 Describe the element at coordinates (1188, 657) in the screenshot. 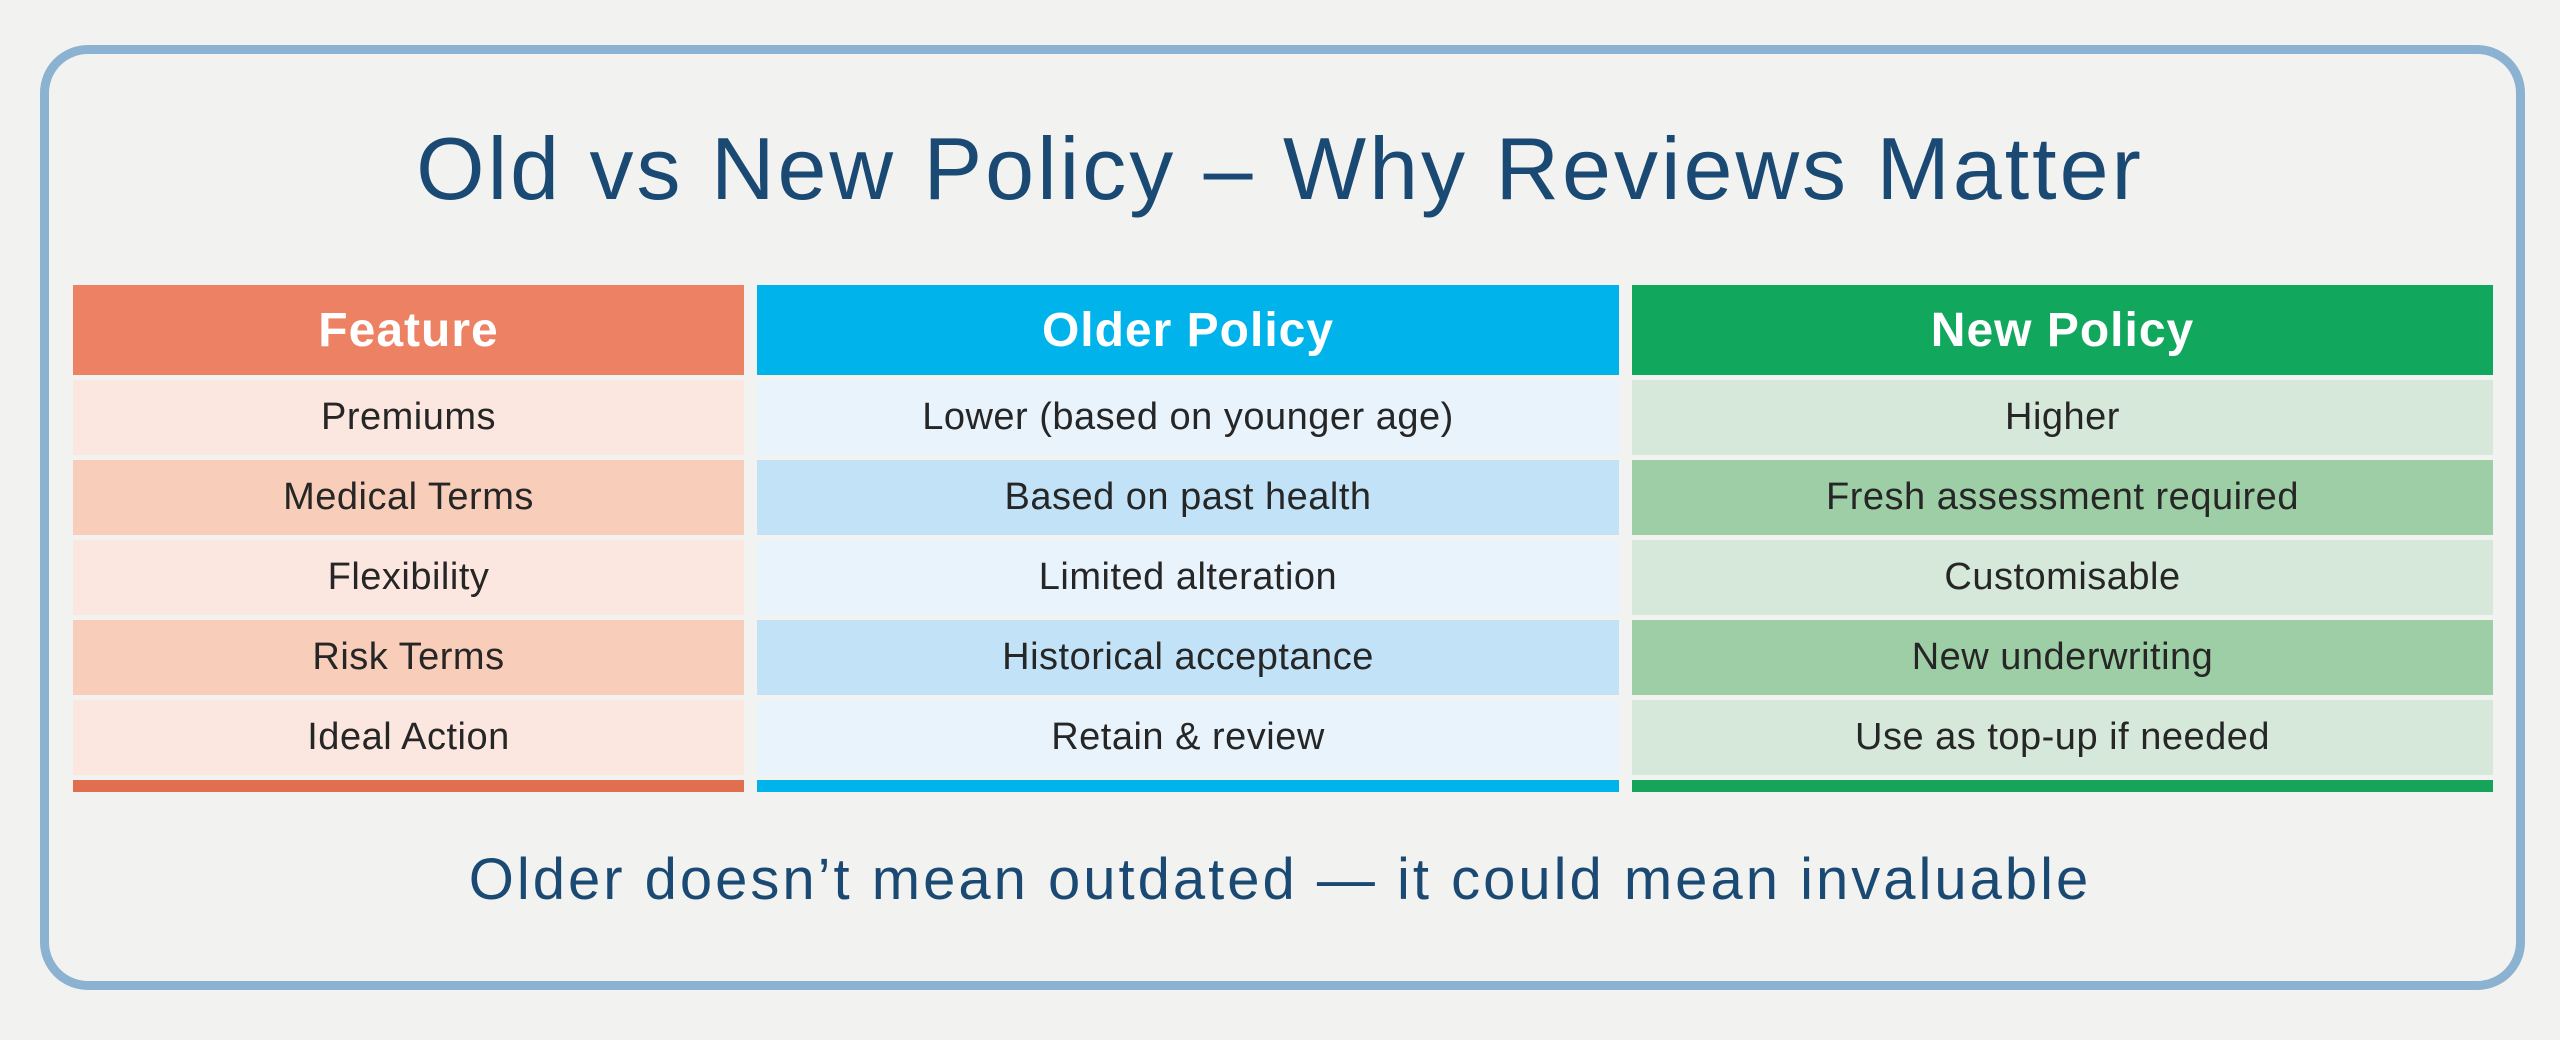

I see `cell-older-risk-terms: Historical acceptance` at that location.